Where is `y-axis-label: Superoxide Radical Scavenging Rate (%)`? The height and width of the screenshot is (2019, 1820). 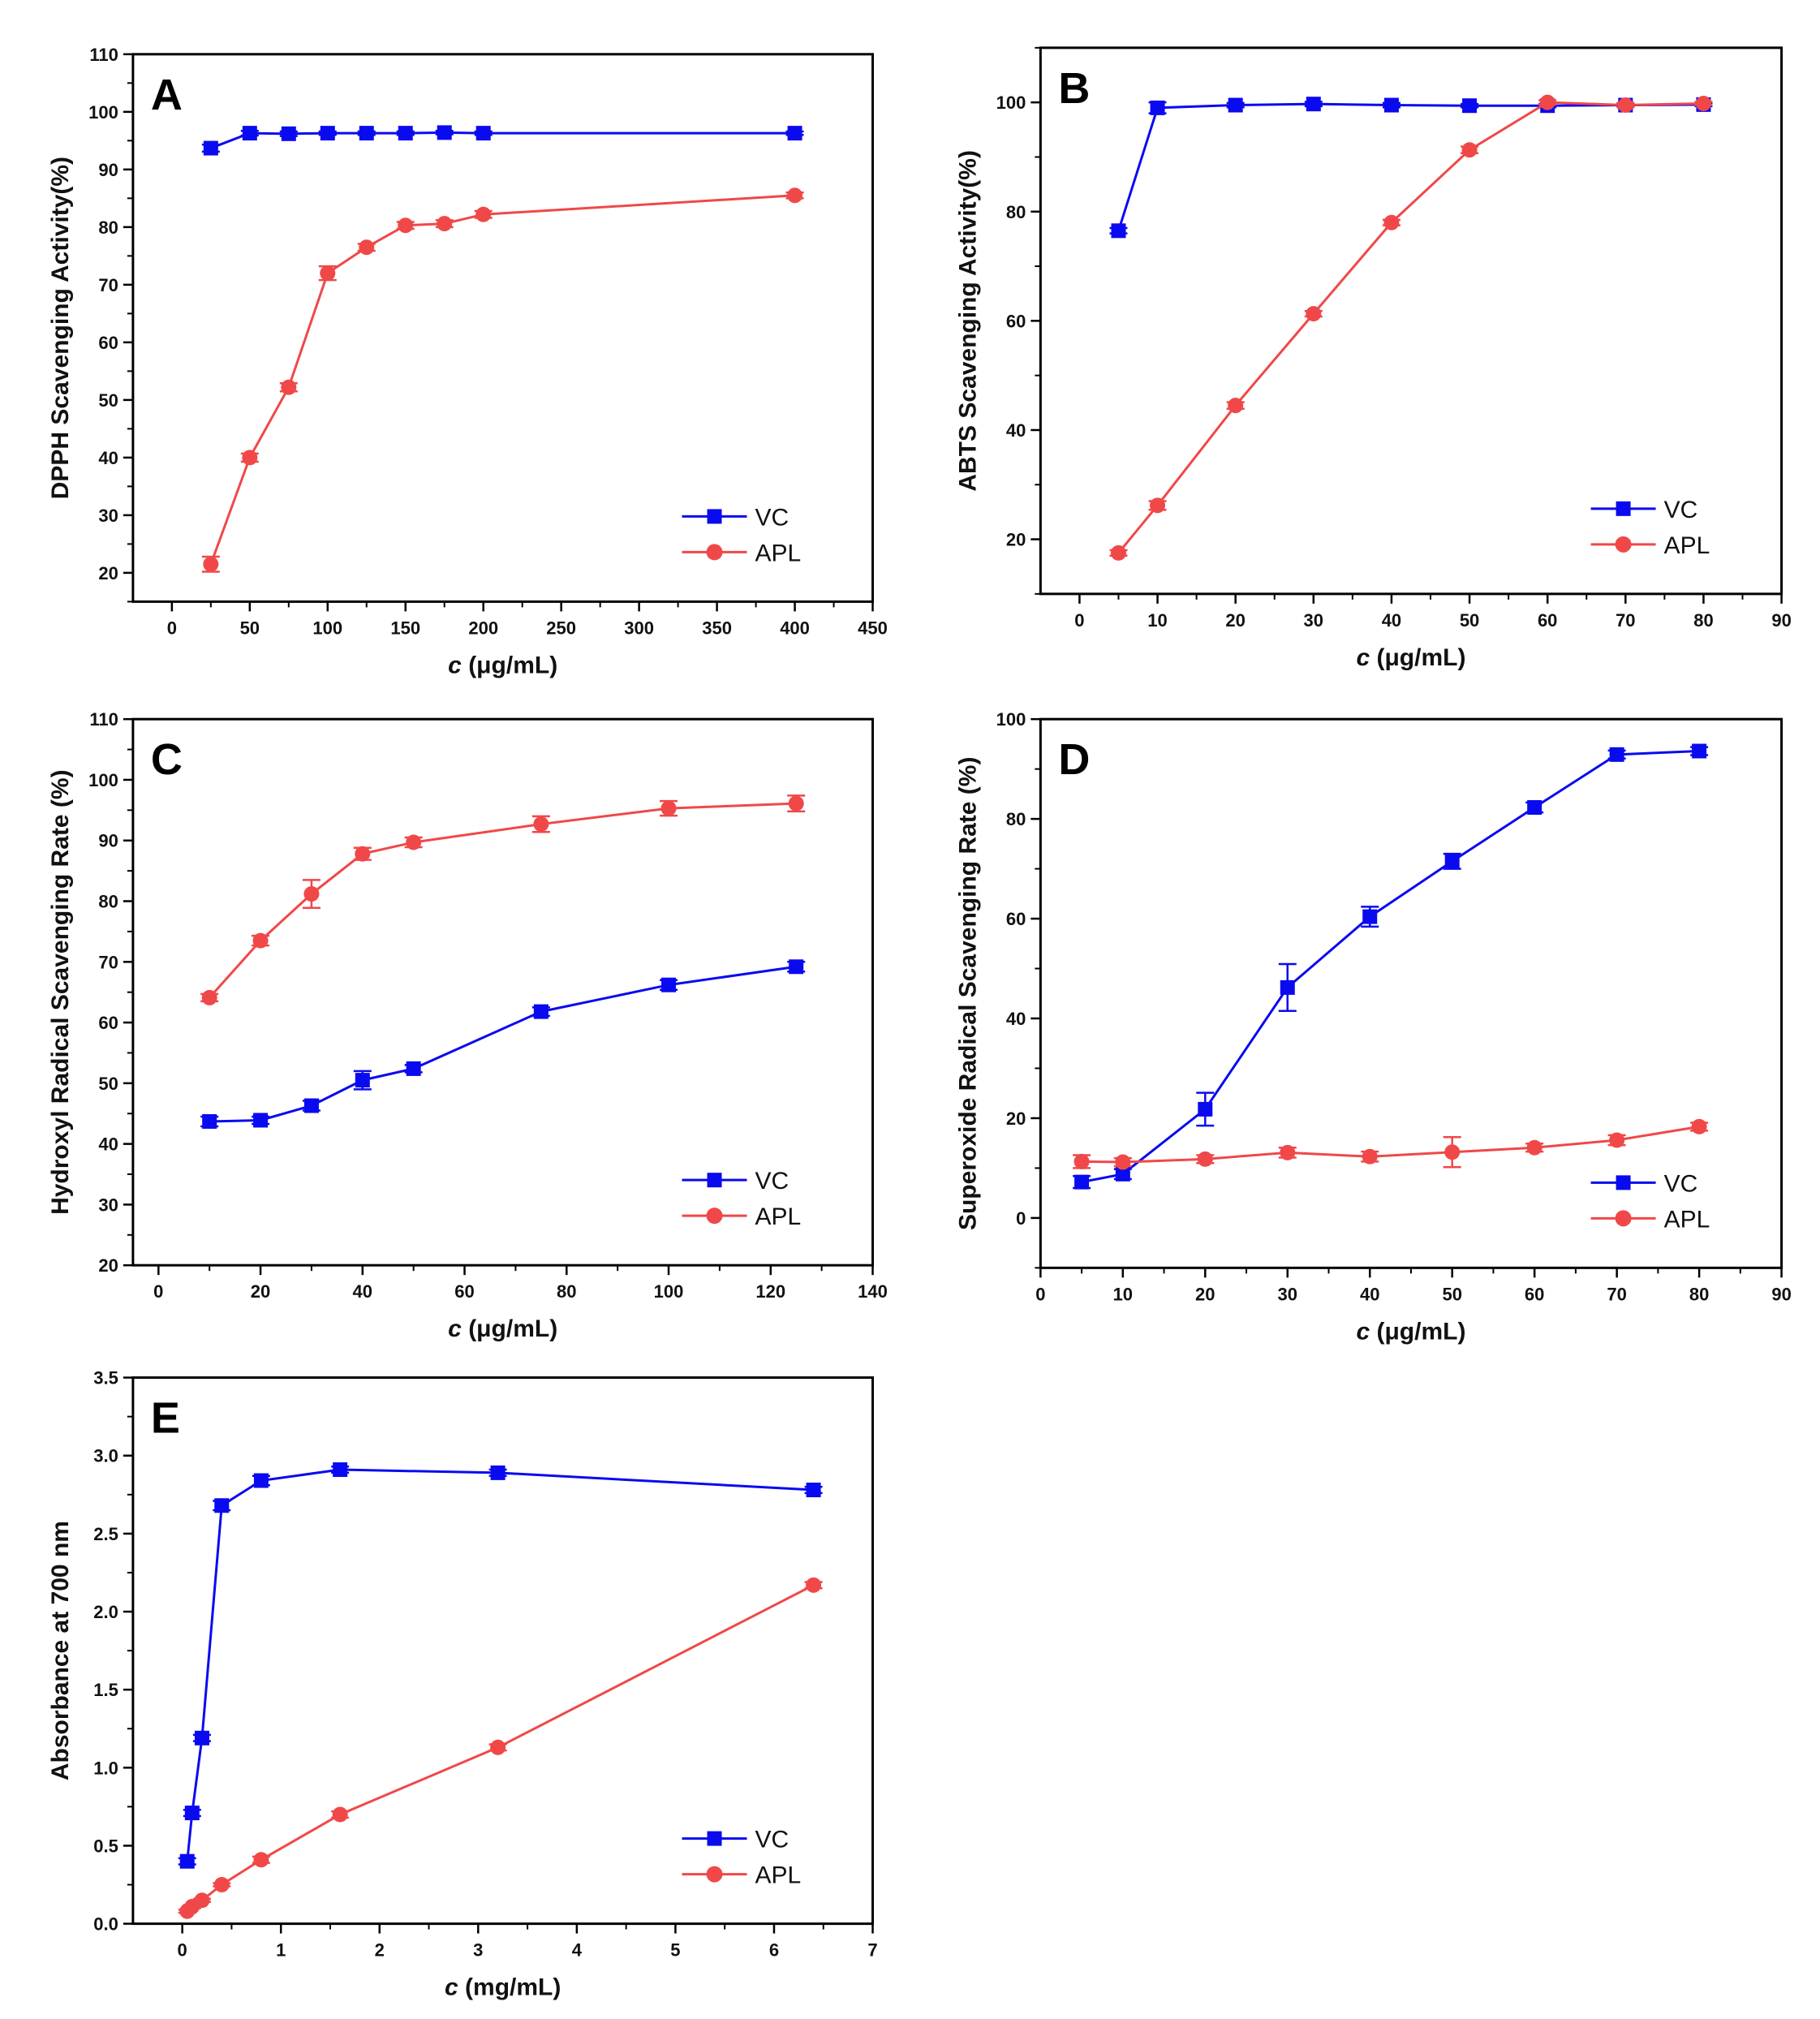 y-axis-label: Superoxide Radical Scavenging Rate (%) is located at coordinates (968, 994).